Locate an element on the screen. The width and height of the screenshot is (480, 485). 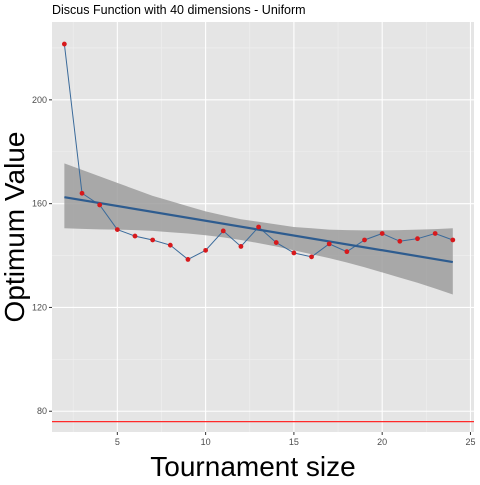
x-tick-label: 20 is located at coordinates (382, 442).